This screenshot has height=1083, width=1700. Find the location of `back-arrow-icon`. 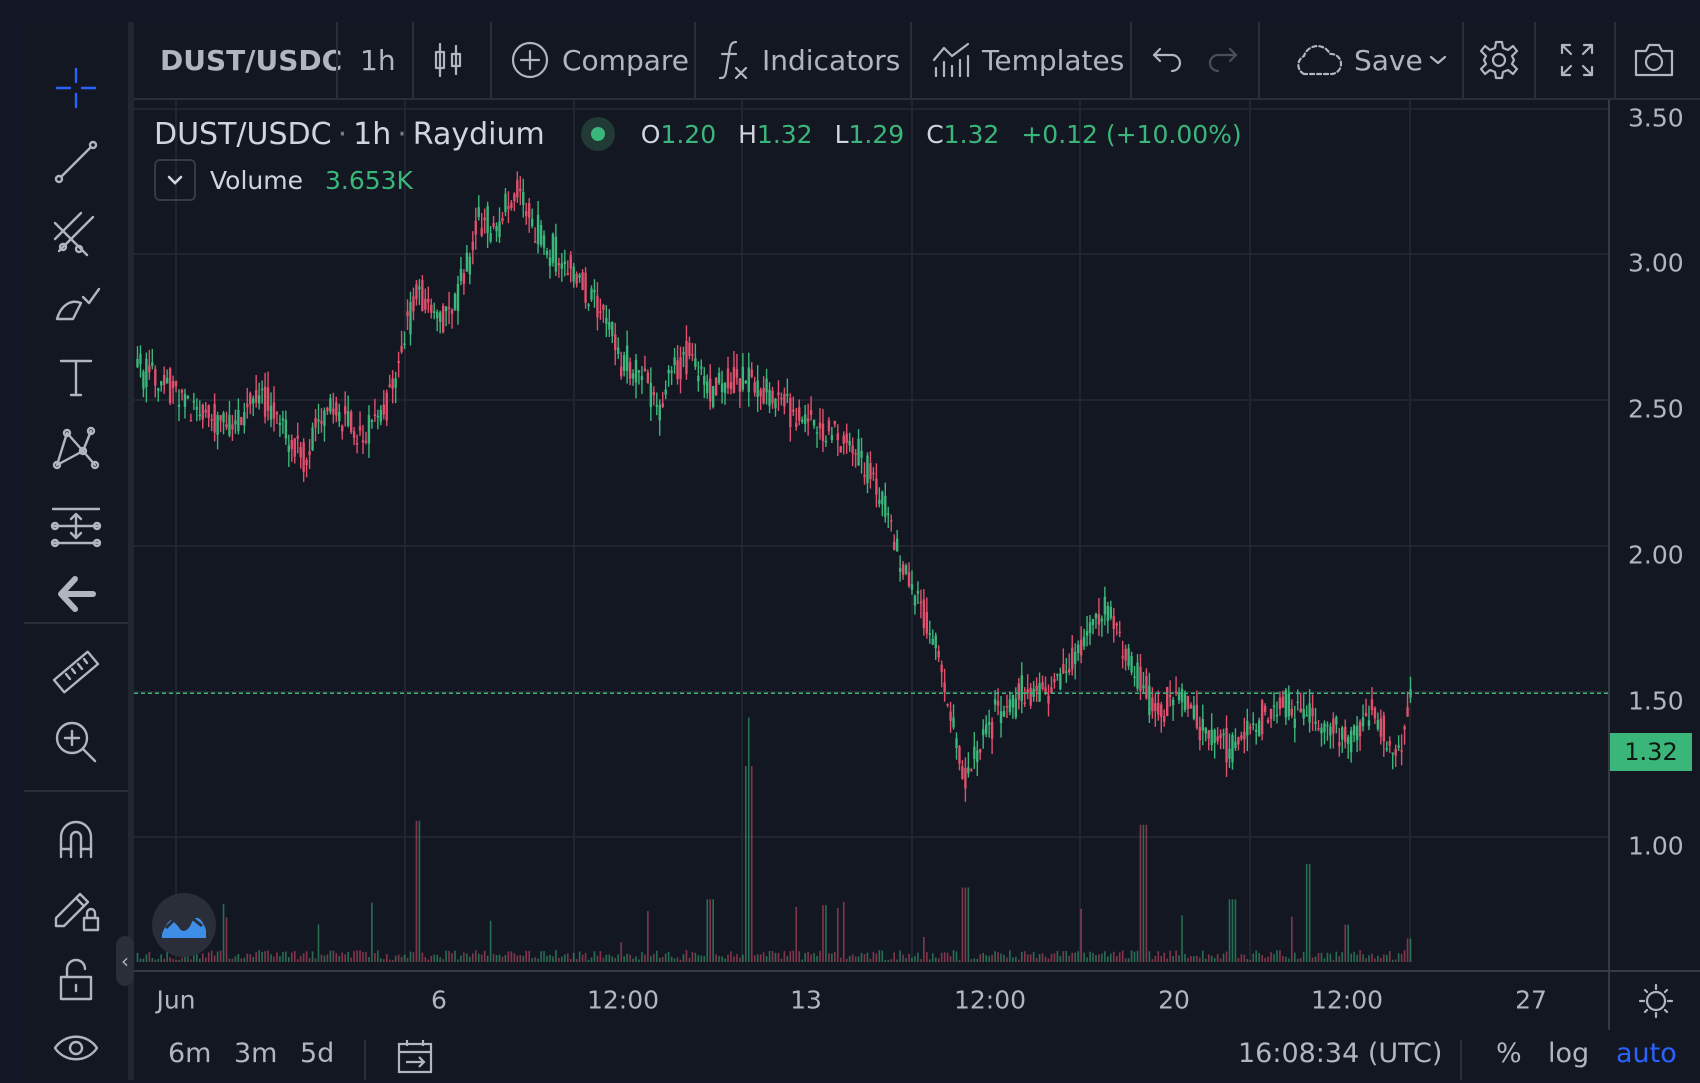

back-arrow-icon is located at coordinates (76, 594).